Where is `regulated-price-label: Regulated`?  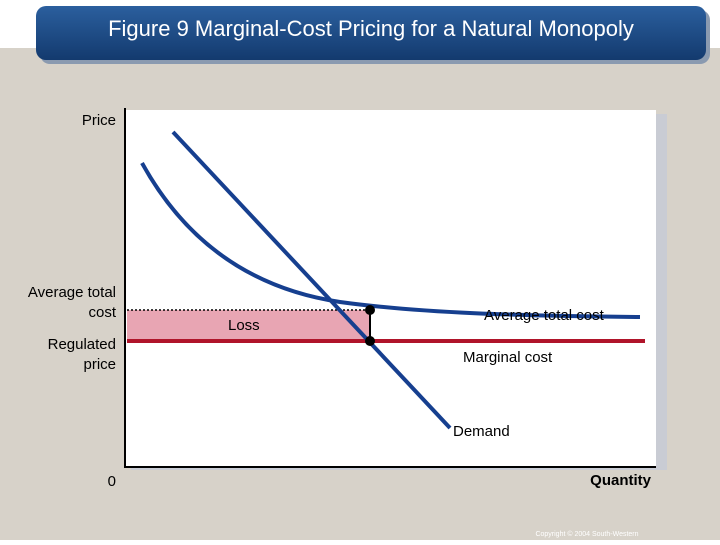
regulated-price-label: Regulated is located at coordinates (82, 344).